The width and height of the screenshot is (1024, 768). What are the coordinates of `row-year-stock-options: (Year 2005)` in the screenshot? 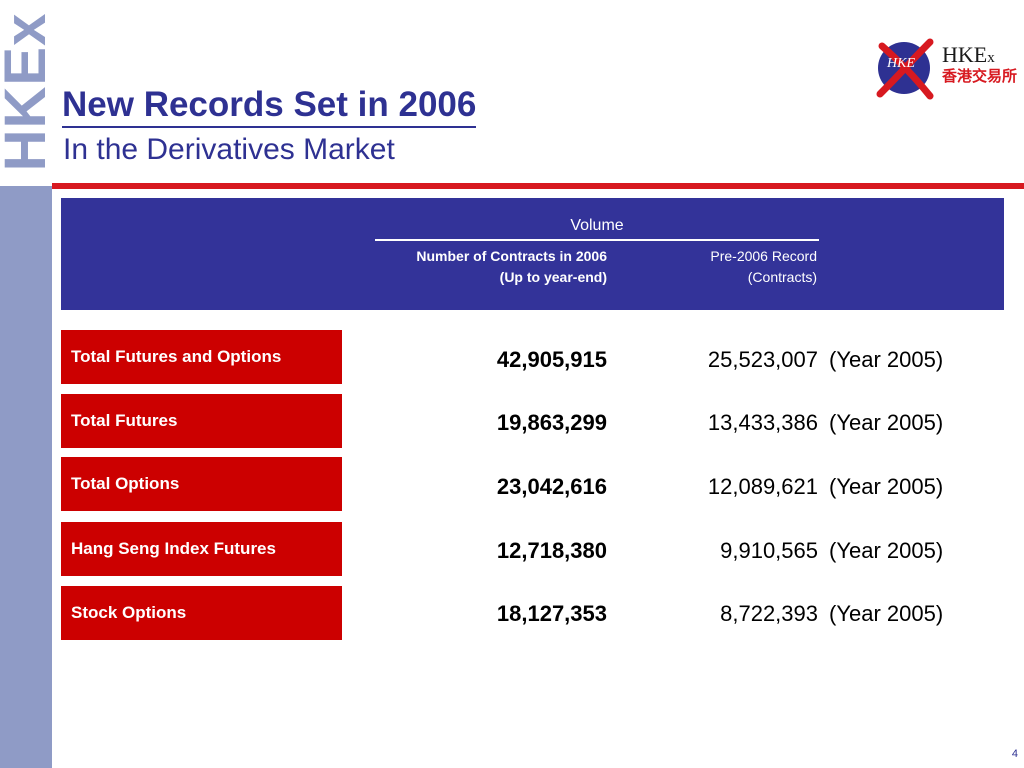 It's located at (886, 613).